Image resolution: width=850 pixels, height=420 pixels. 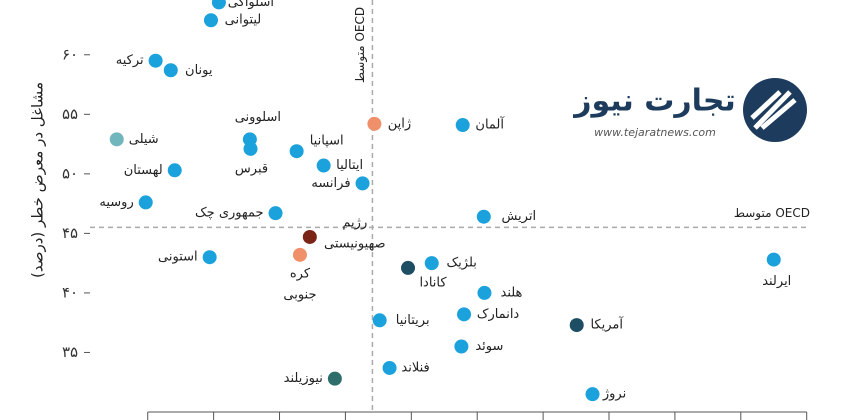 What do you see at coordinates (70, 114) in the screenshot?
I see `y-tick-label: ۵۵` at bounding box center [70, 114].